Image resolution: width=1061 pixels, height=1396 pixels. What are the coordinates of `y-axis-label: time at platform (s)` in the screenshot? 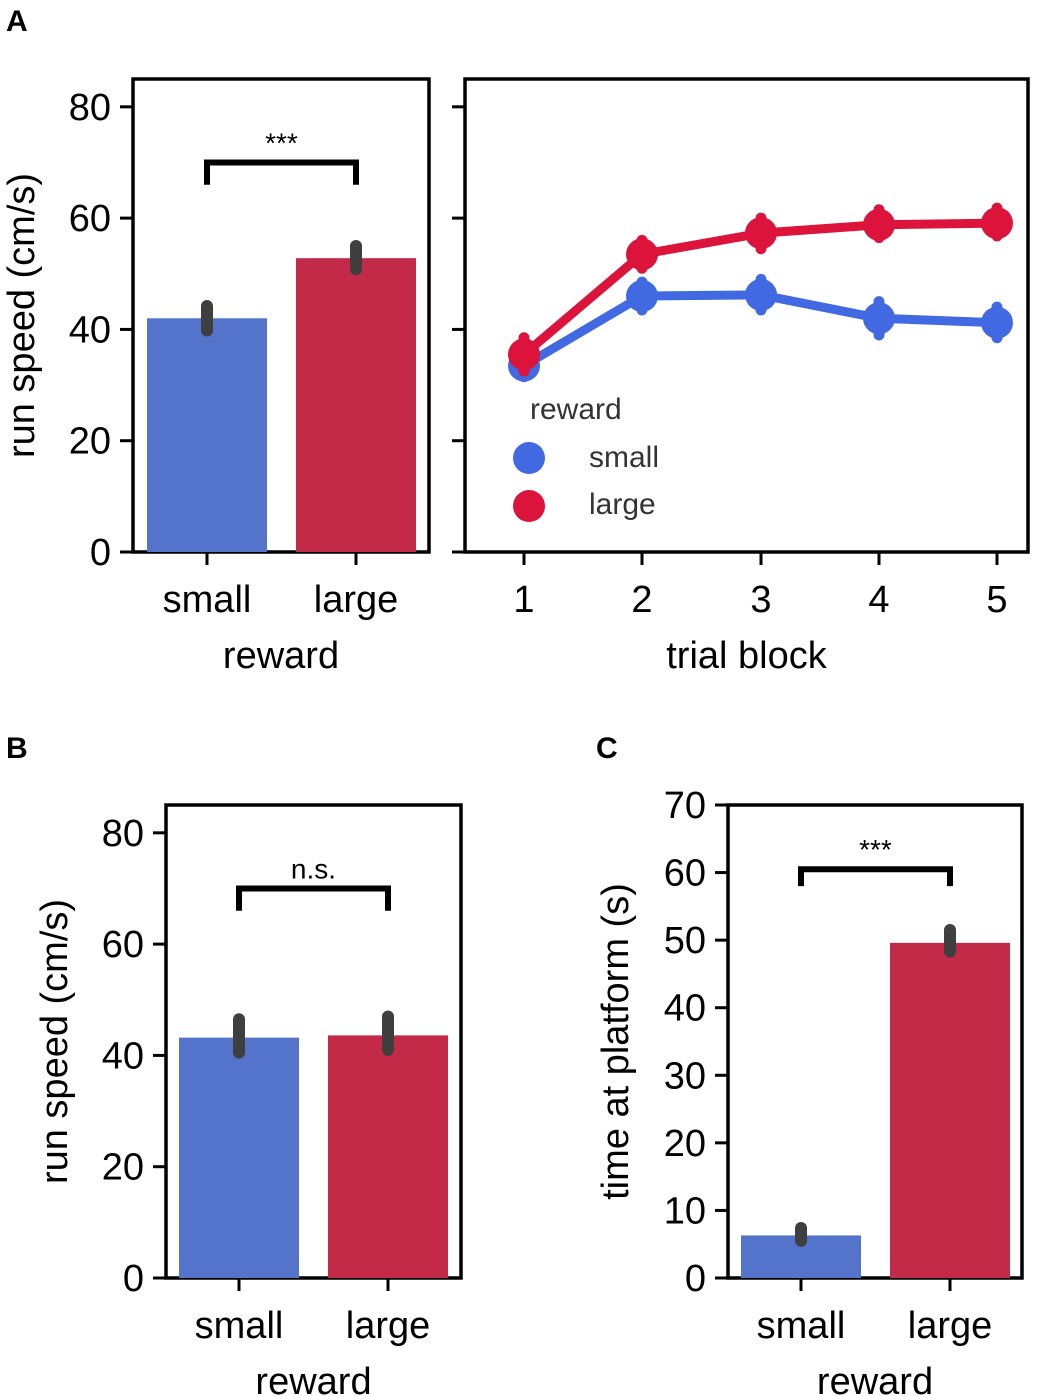 It's located at (616, 1041).